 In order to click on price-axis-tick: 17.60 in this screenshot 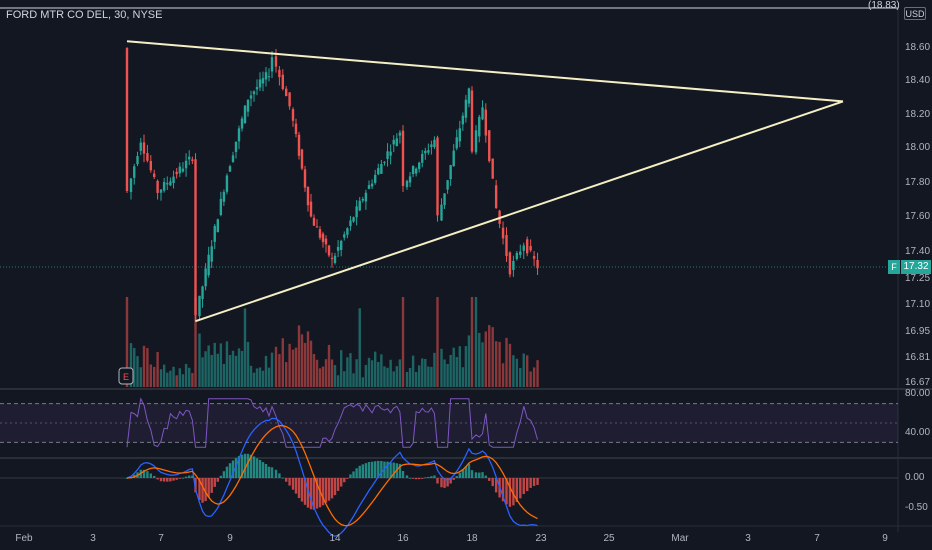, I will do `click(918, 216)`.